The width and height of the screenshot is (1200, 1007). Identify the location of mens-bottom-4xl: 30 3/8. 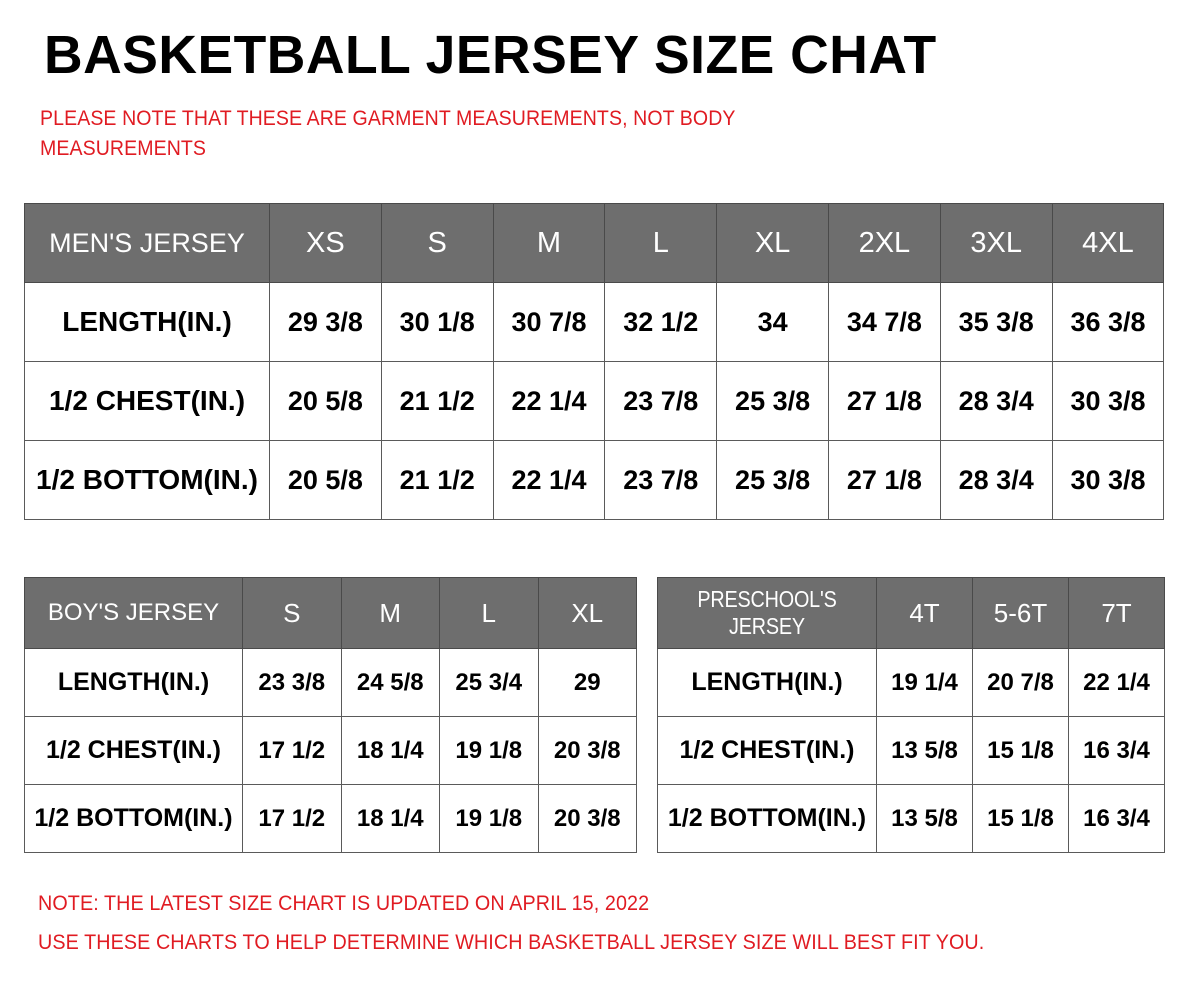
(1108, 480).